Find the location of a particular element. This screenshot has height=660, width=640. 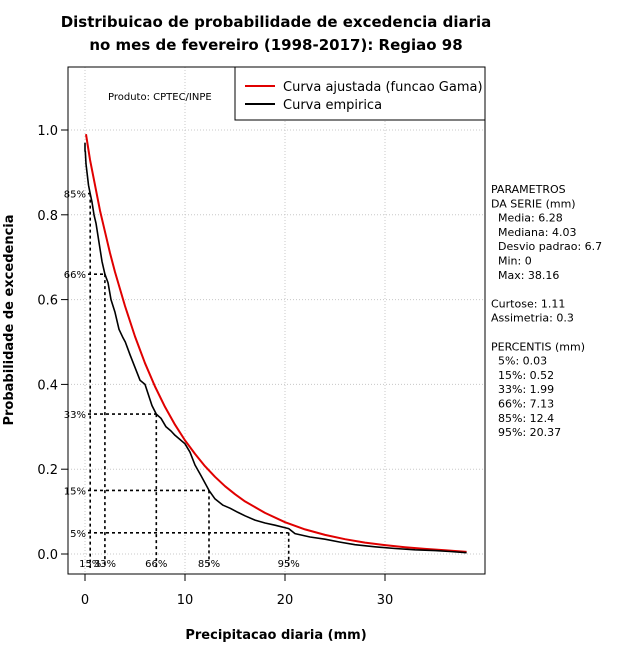

y-tick-label: 0.8 is located at coordinates (47, 216).